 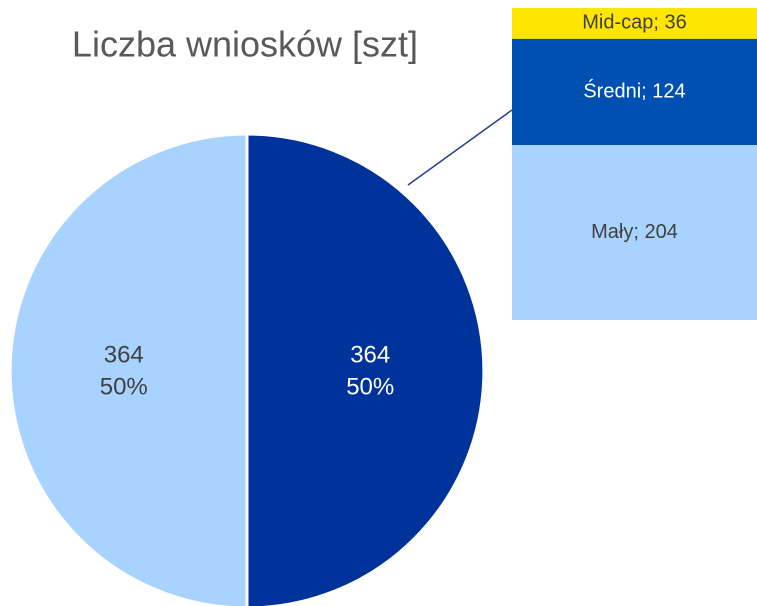 I want to click on breakdown-label: Średni; 124, so click(x=634, y=90).